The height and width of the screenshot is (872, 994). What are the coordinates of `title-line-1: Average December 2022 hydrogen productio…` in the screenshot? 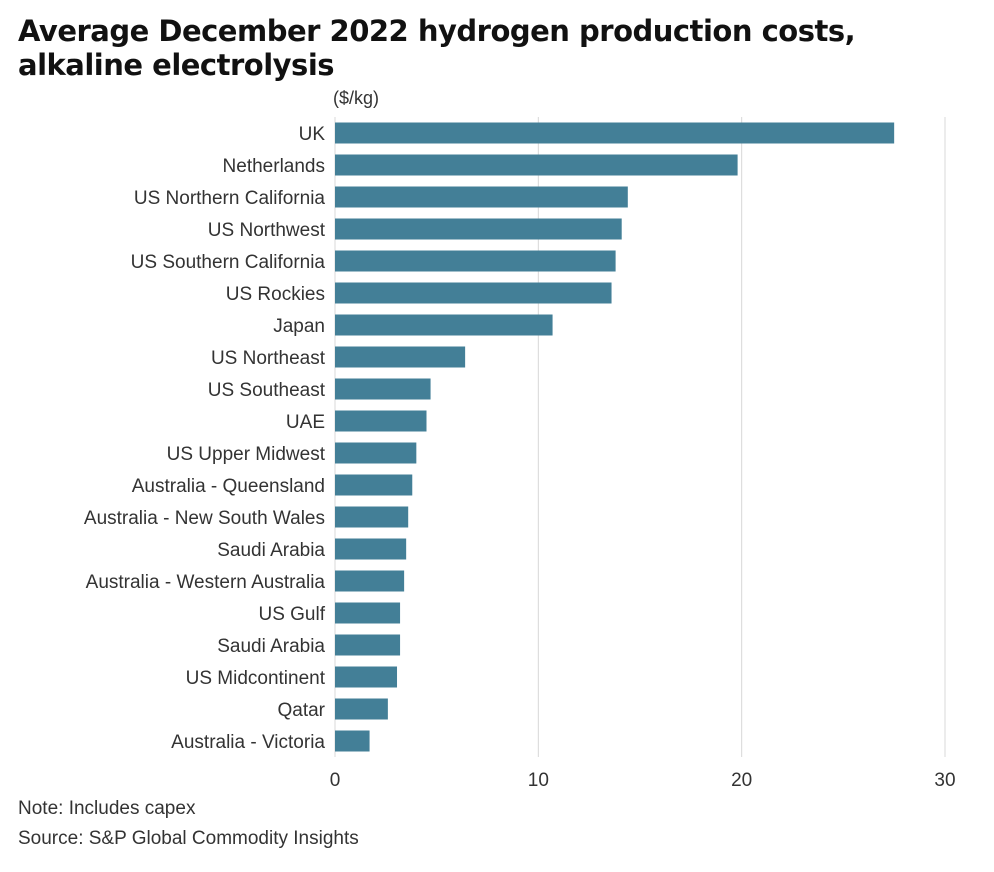 It's located at (437, 31).